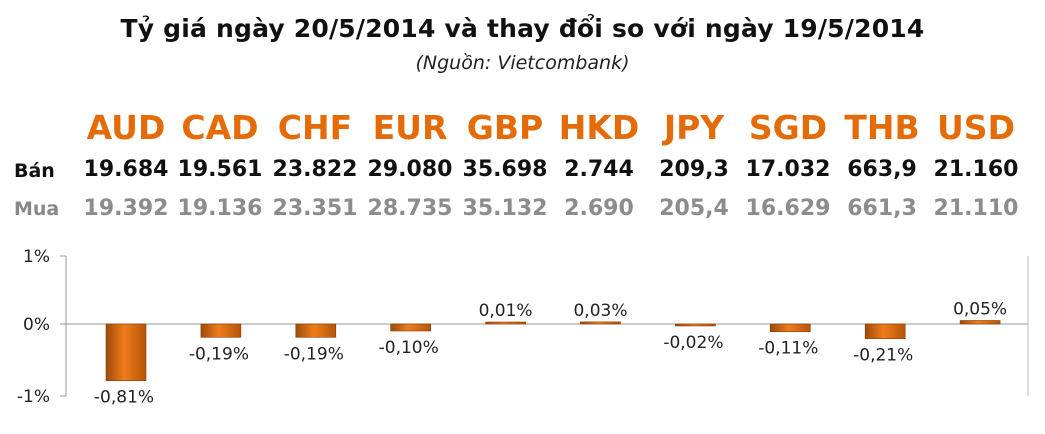 The image size is (1045, 434). Describe the element at coordinates (976, 208) in the screenshot. I see `buy-rate: 21.110` at that location.